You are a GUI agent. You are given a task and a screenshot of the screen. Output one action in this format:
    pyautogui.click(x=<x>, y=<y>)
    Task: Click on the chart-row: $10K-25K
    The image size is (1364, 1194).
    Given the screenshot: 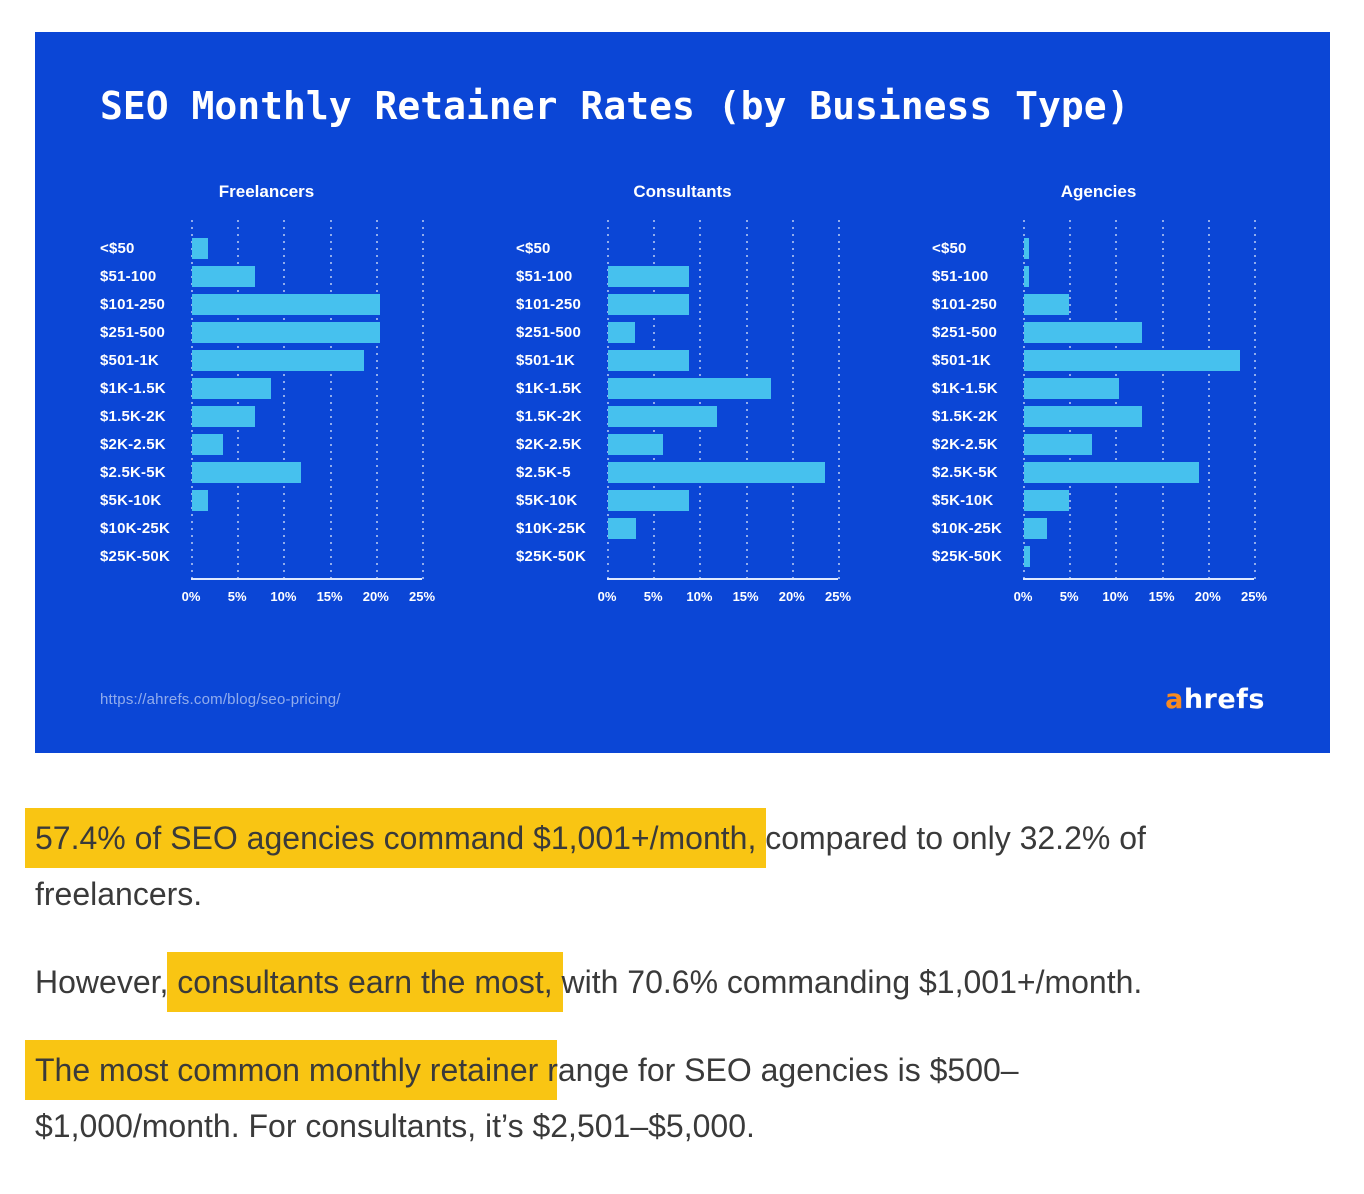 What is the action you would take?
    pyautogui.click(x=1098, y=528)
    